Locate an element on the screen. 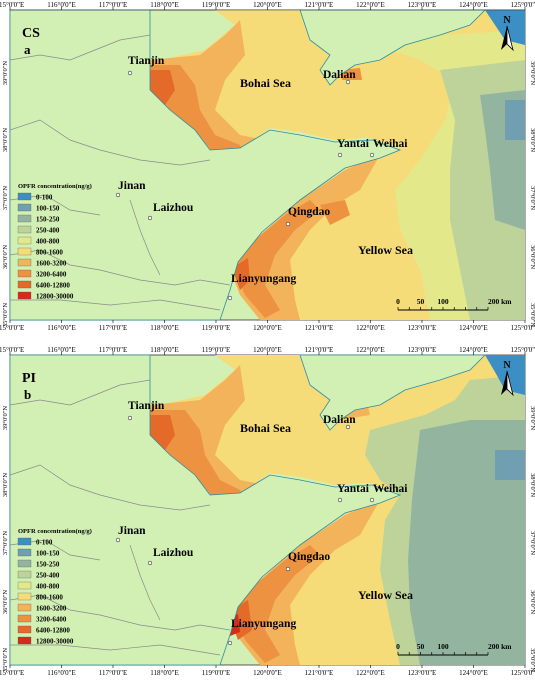 The height and width of the screenshot is (686, 535). panel-corner-label: PI is located at coordinates (29, 378).